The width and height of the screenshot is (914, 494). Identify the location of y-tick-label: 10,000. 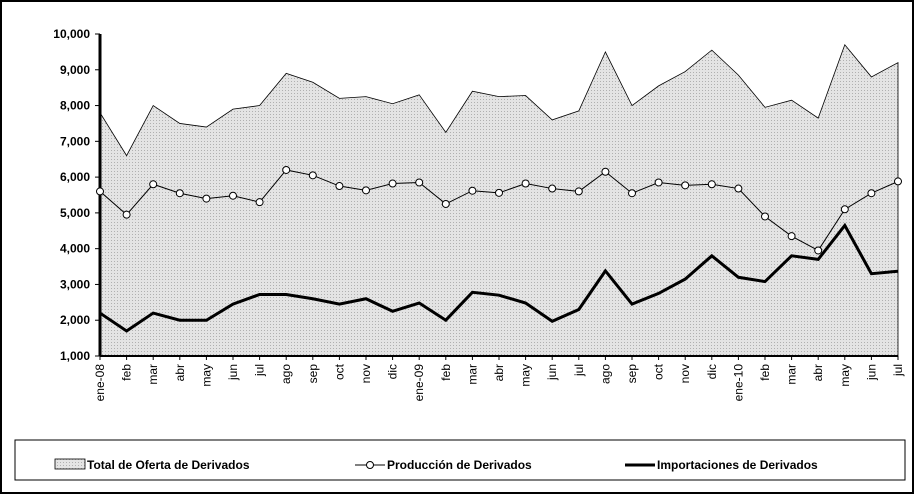
(71, 34).